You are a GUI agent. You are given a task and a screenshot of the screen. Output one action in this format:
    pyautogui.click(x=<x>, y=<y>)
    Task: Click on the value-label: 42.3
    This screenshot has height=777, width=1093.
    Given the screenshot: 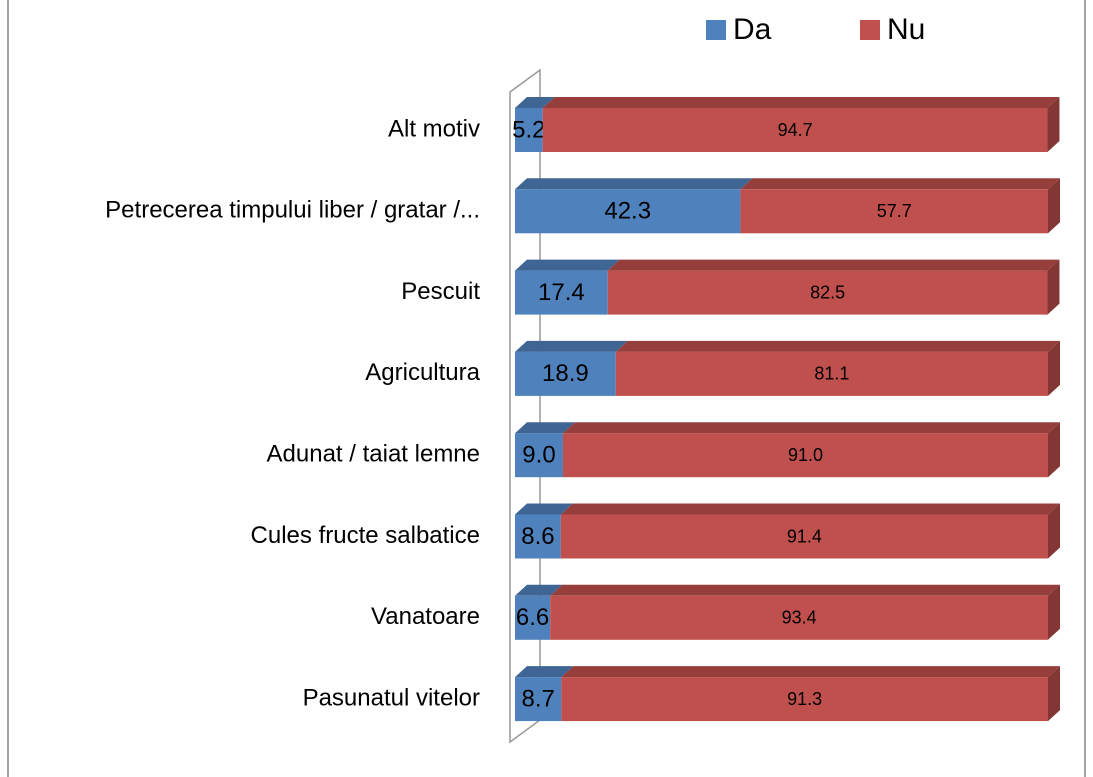 What is the action you would take?
    pyautogui.click(x=627, y=211)
    